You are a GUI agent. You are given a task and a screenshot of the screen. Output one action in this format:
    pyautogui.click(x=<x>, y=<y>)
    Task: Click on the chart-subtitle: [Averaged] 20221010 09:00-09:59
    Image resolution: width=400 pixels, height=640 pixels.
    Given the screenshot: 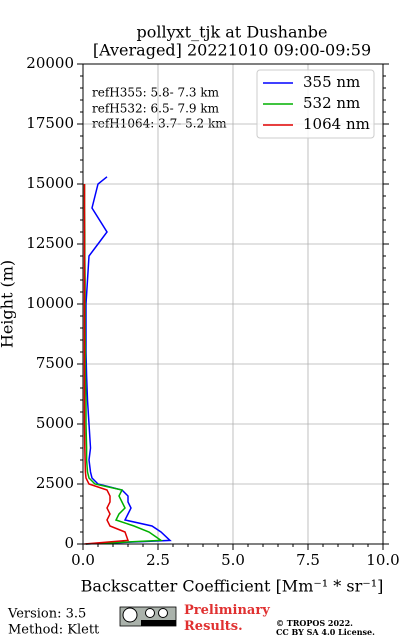 What is the action you would take?
    pyautogui.click(x=232, y=50)
    